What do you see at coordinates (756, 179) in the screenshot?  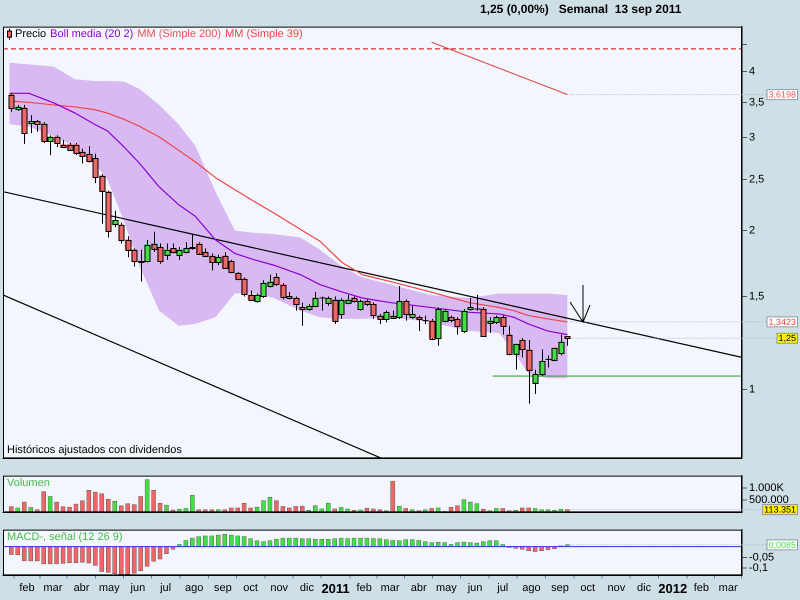 I see `y-tick-label: 2,5` at bounding box center [756, 179].